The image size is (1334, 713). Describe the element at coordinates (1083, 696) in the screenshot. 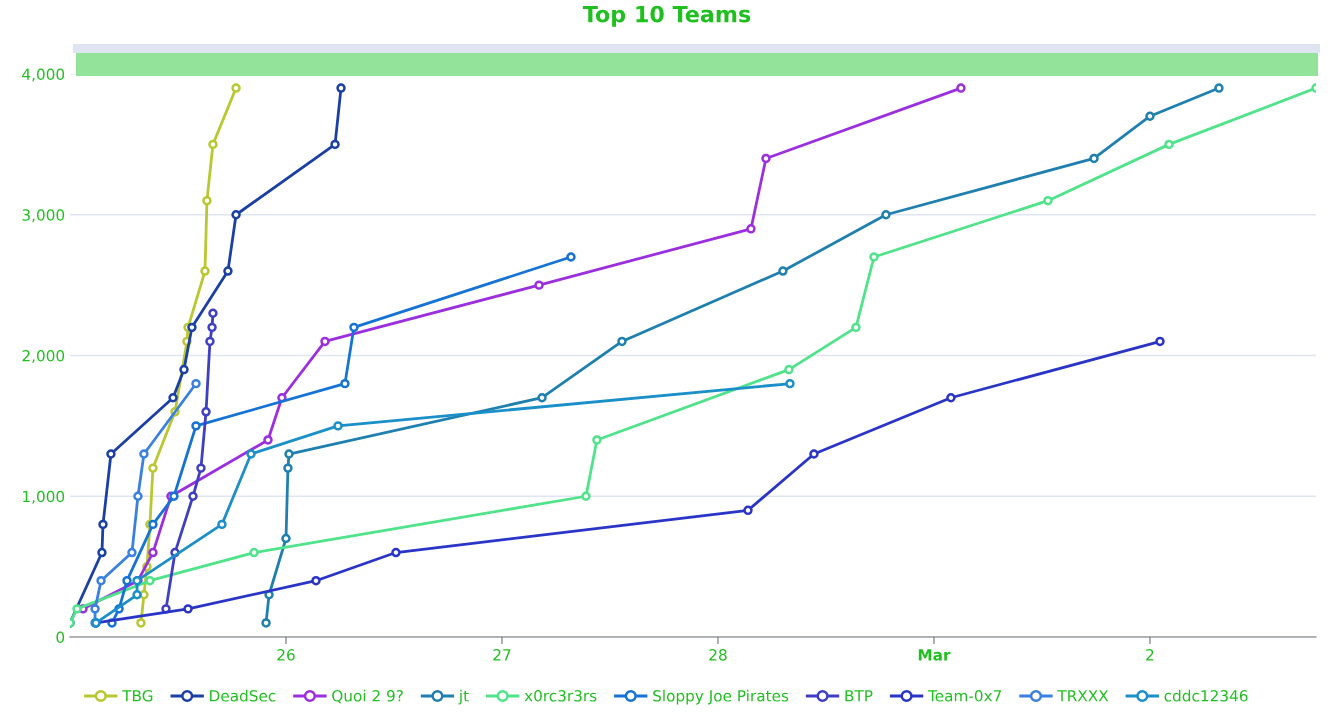

I see `legend-label: TRXXX` at that location.